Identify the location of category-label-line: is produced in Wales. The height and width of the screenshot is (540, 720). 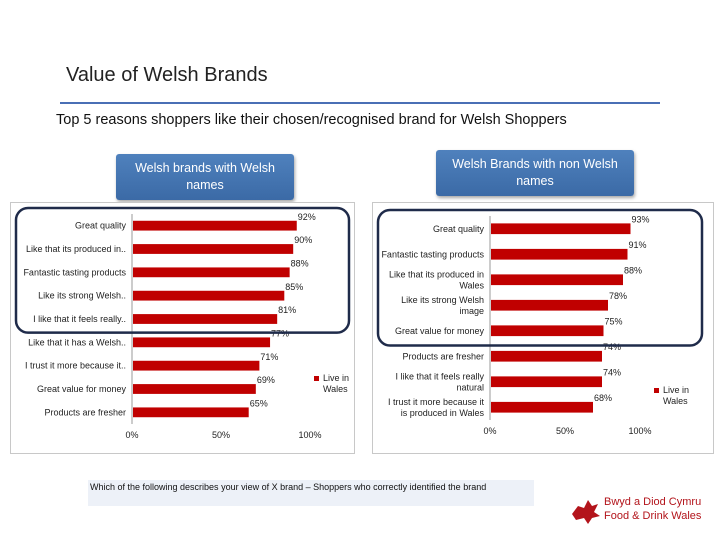
(443, 413).